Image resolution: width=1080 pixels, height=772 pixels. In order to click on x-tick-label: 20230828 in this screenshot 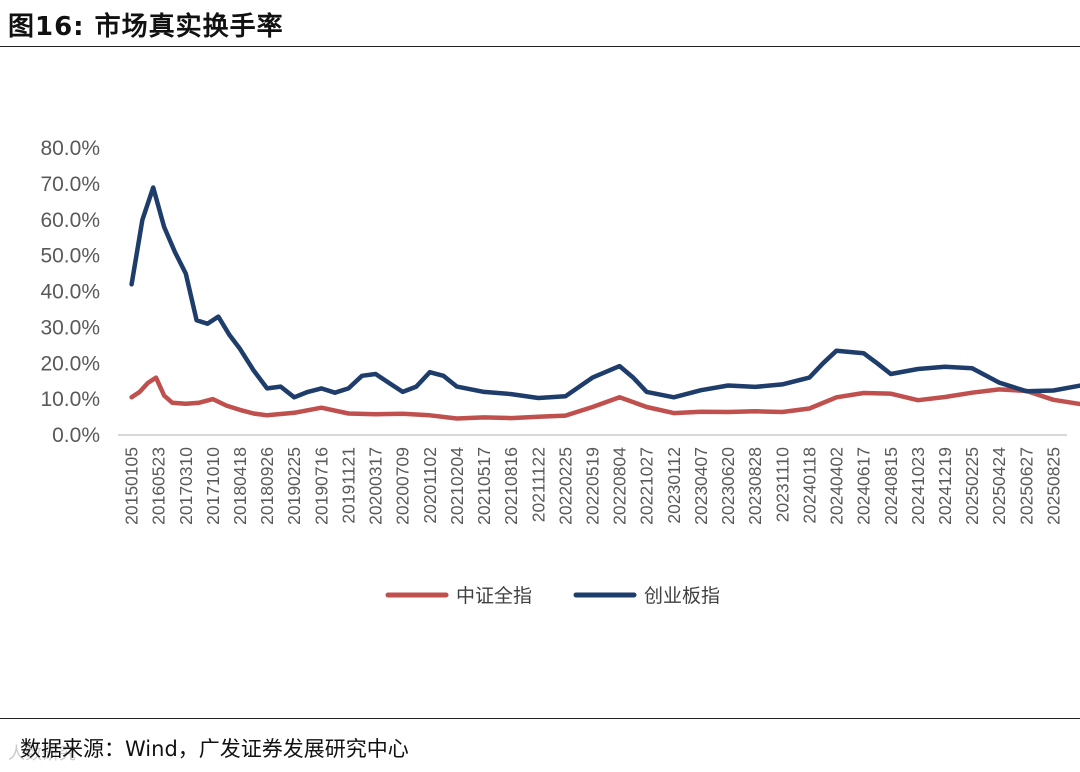, I will do `click(755, 486)`.